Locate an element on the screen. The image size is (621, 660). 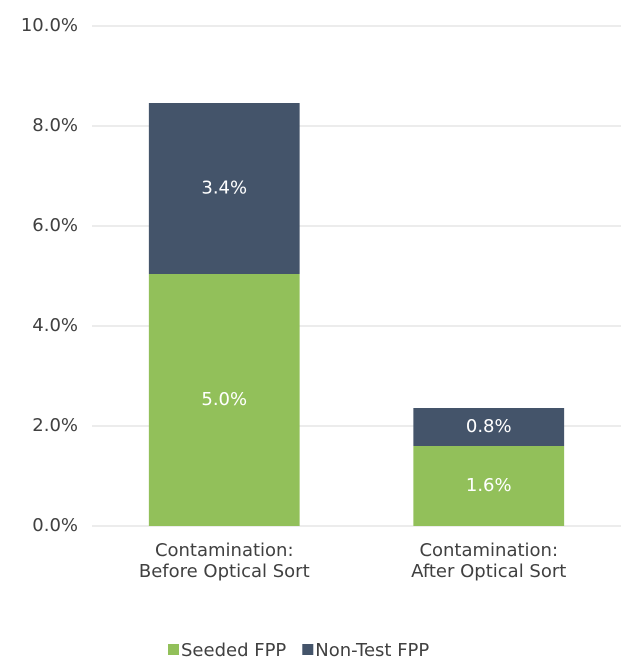
data-label: 5.0% is located at coordinates (224, 399).